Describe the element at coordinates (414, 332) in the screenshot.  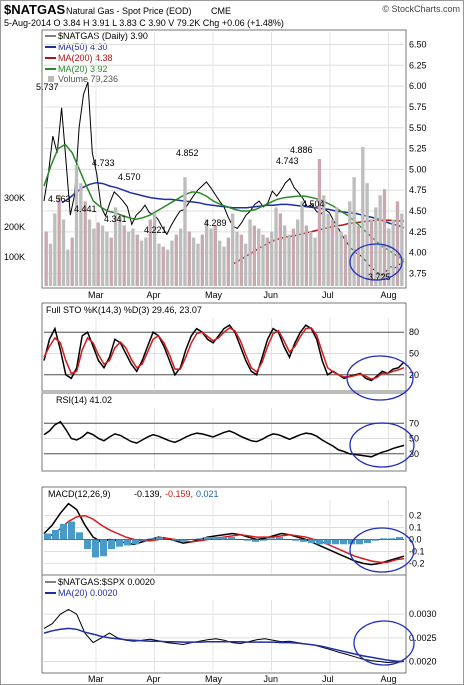
I see `y-tick-label: 80` at that location.